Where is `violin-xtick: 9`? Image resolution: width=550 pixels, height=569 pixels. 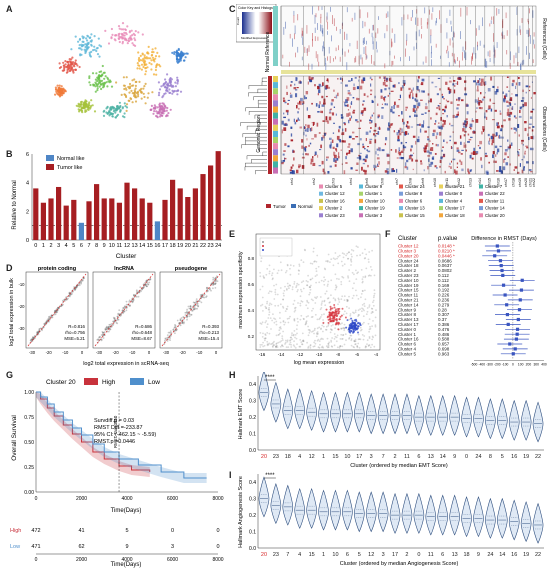
violin-xtick: 9 is located at coordinates (454, 457).